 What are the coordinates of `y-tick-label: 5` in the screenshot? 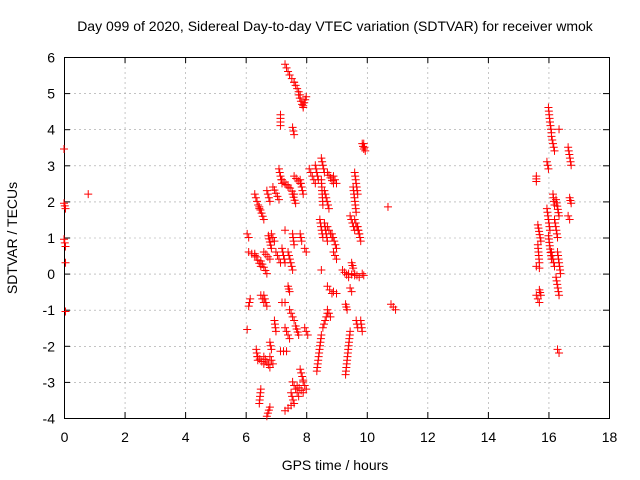 It's located at (51, 94).